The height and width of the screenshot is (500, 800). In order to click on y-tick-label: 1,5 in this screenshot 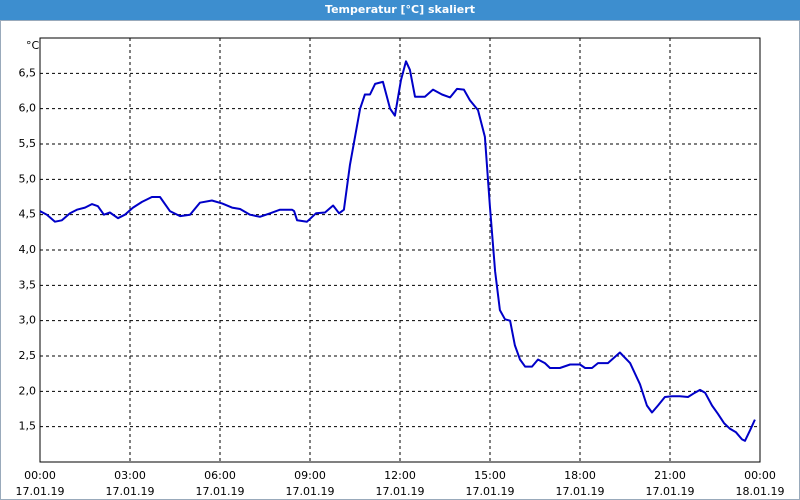, I will do `click(28, 426)`.